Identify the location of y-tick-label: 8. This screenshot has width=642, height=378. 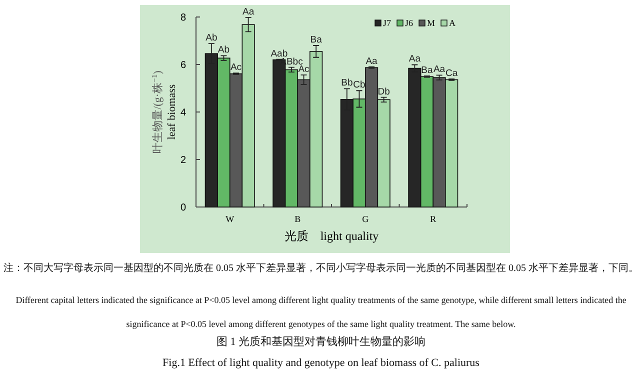
(183, 18).